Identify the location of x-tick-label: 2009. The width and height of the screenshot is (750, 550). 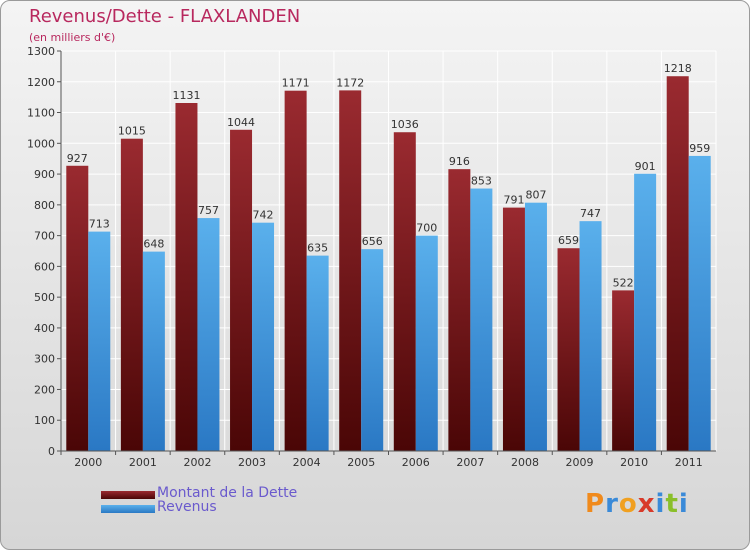
(580, 462).